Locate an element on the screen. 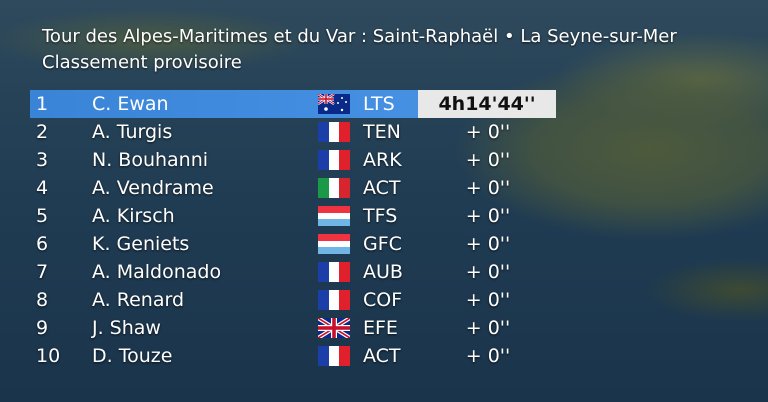 The image size is (768, 402). rider-name: A. Renard is located at coordinates (138, 300).